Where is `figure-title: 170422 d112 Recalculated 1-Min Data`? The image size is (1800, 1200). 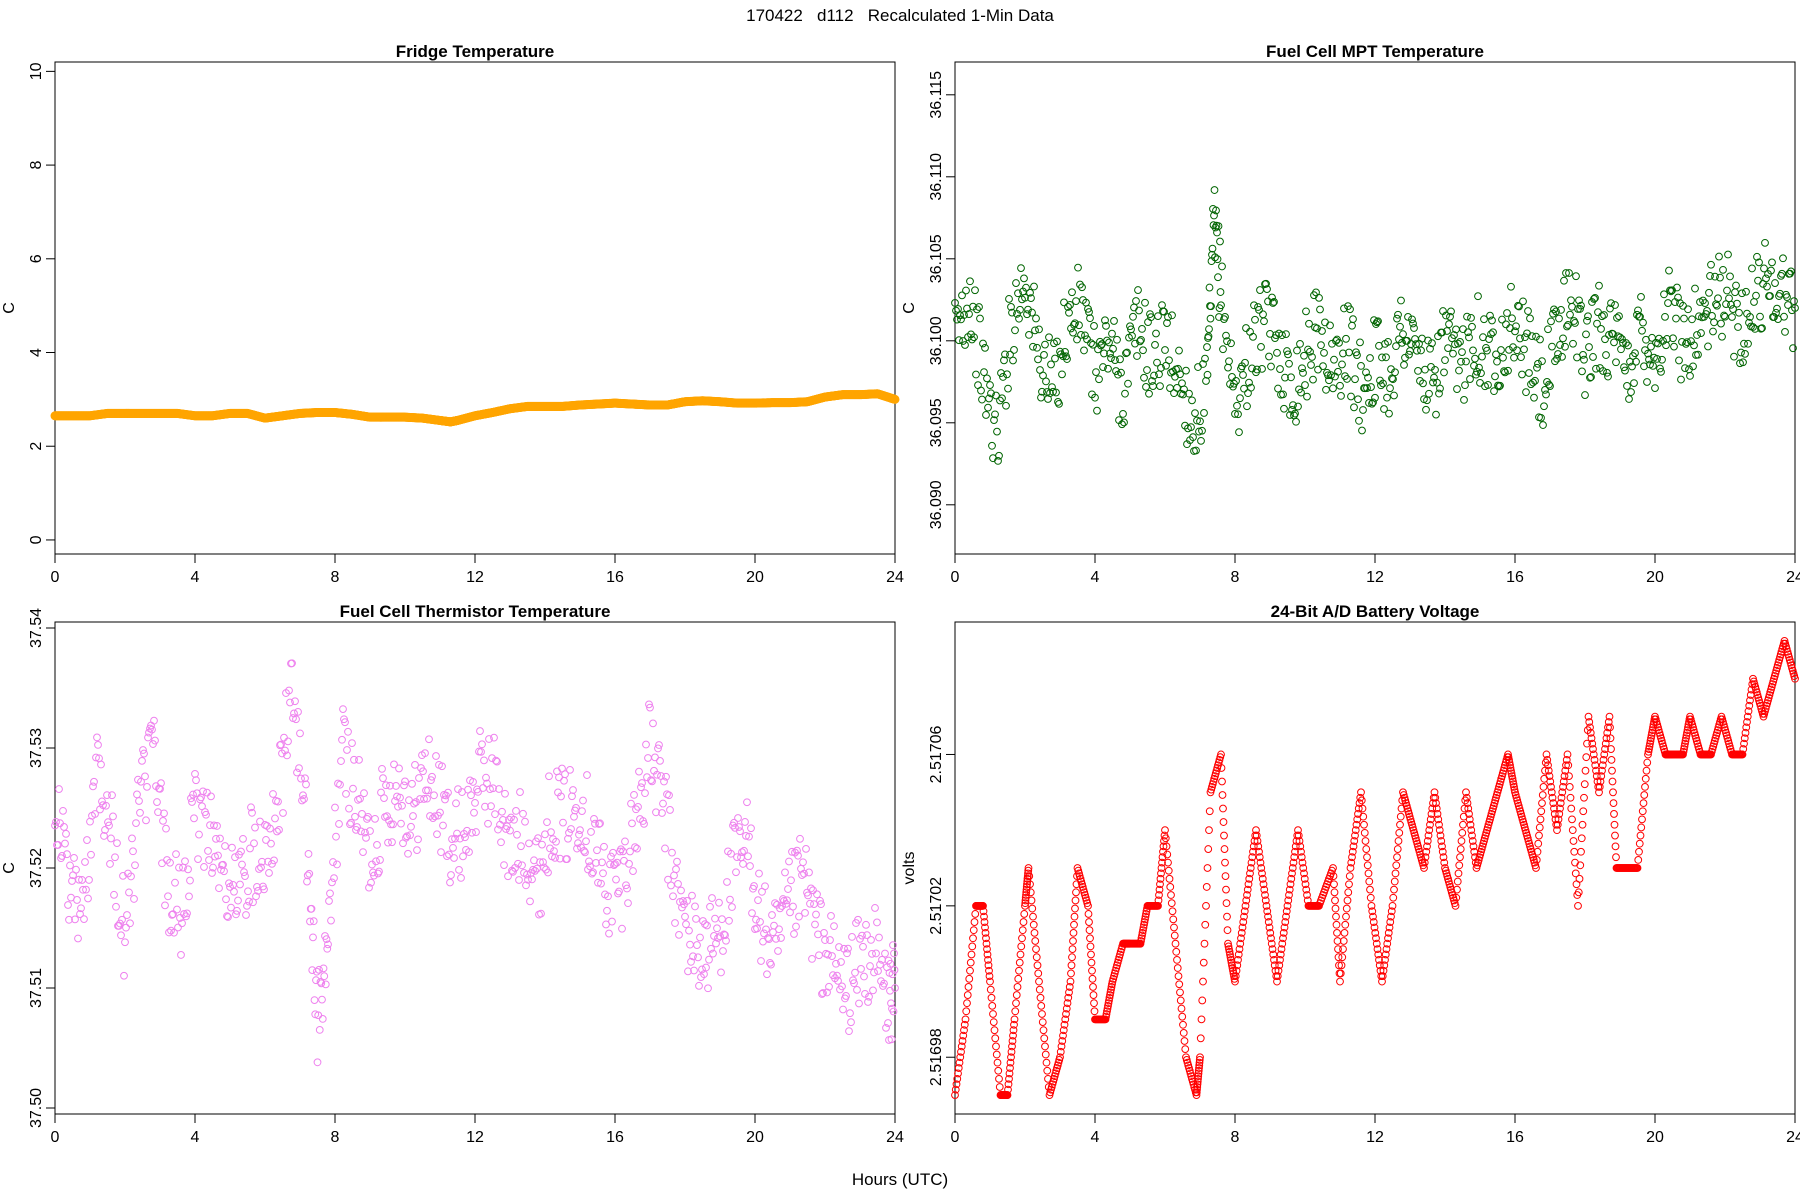
figure-title: 170422 d112 Recalculated 1-Min Data is located at coordinates (900, 15).